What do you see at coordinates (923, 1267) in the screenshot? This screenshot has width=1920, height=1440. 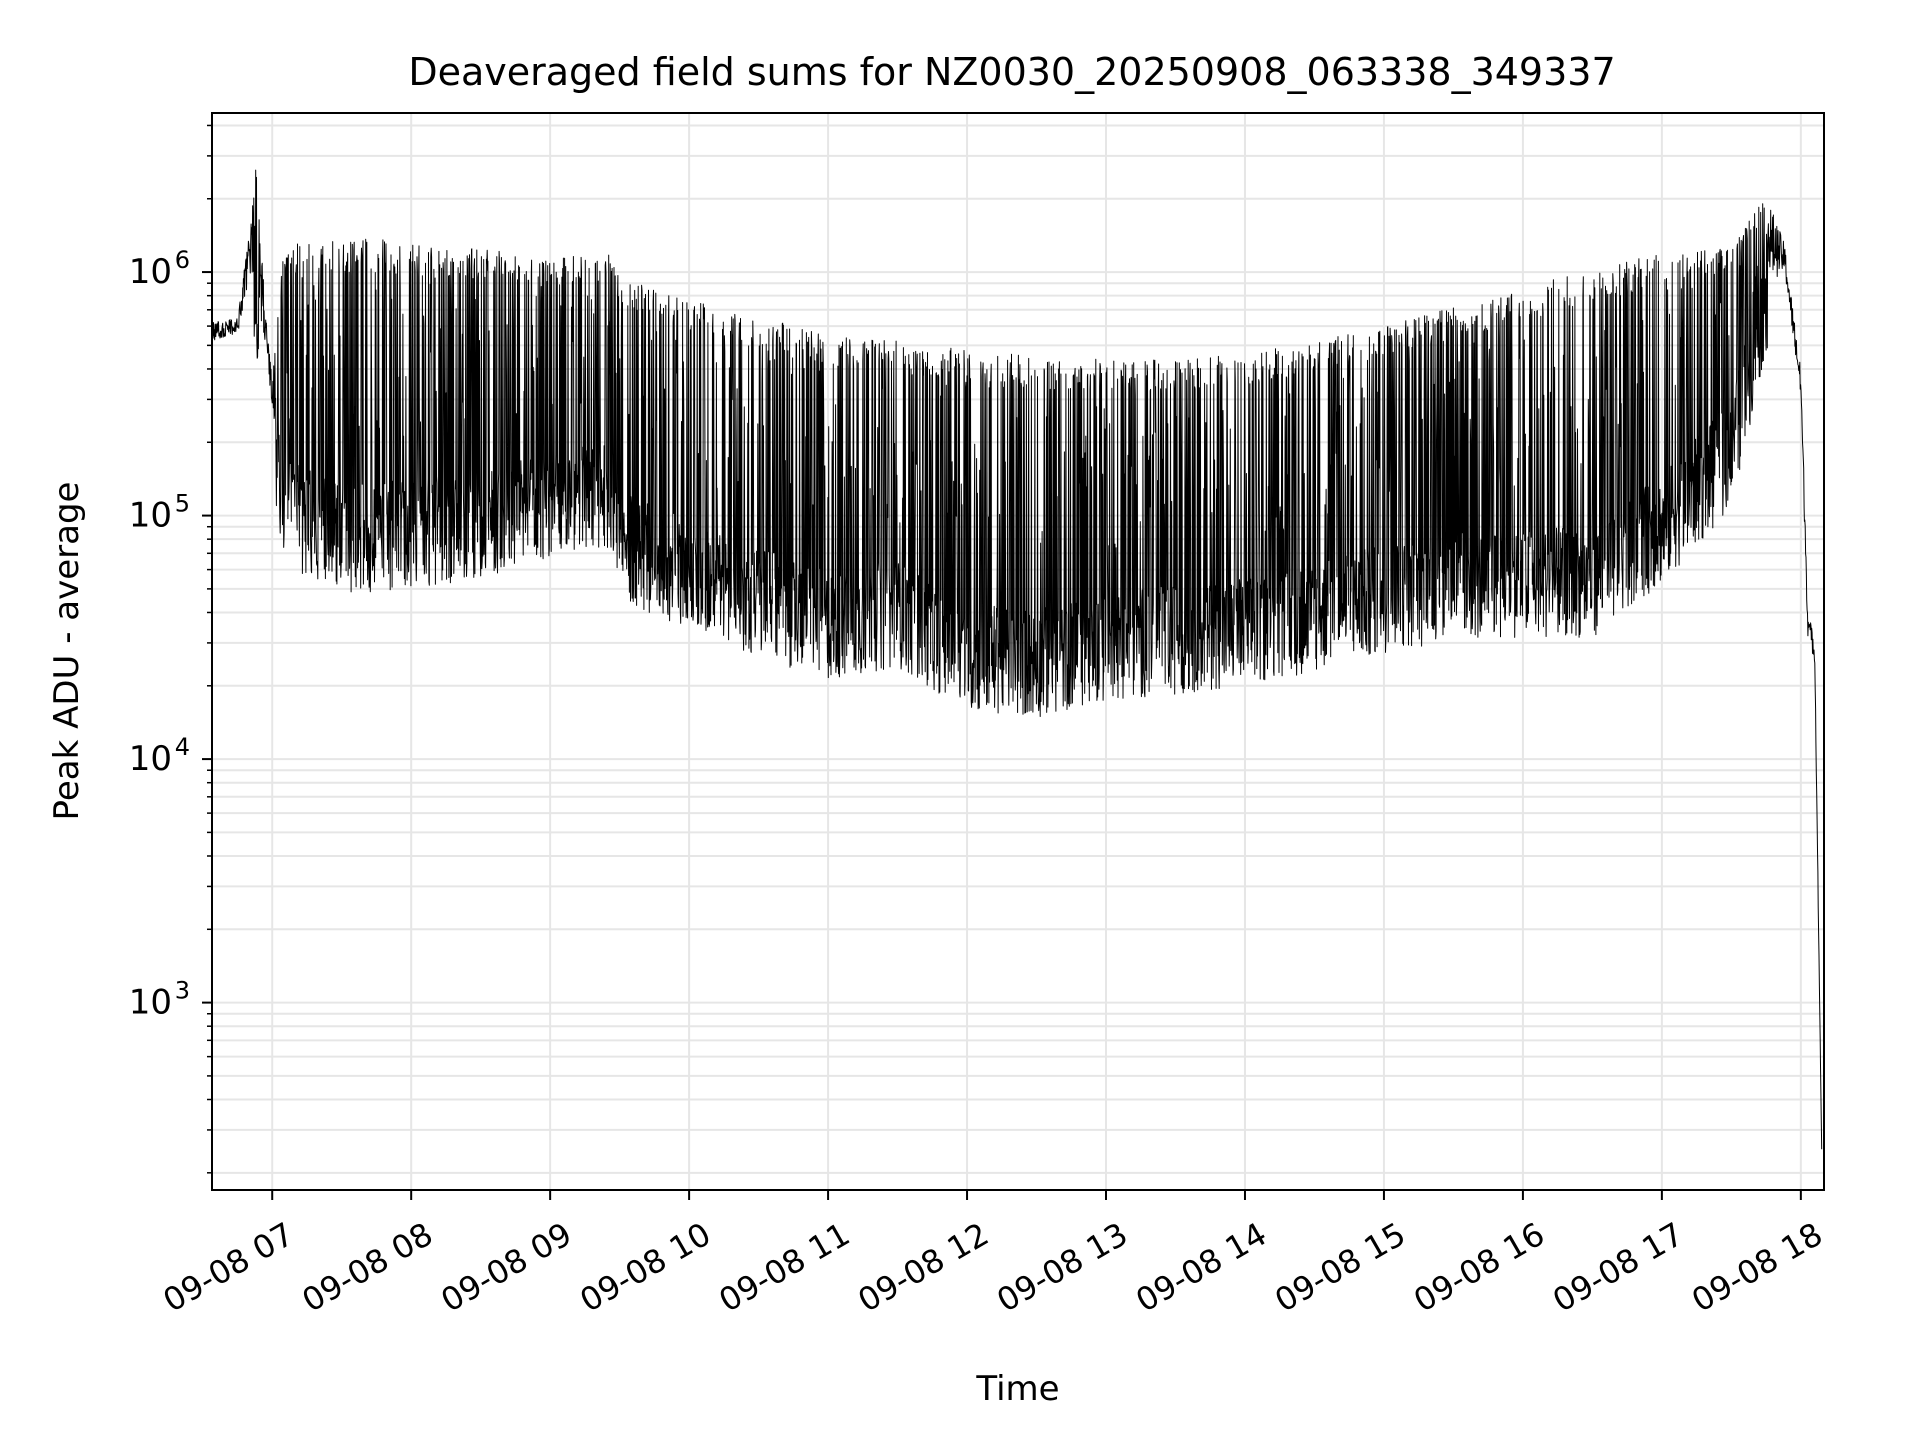 I see `x-tick-label: 09-08 12` at bounding box center [923, 1267].